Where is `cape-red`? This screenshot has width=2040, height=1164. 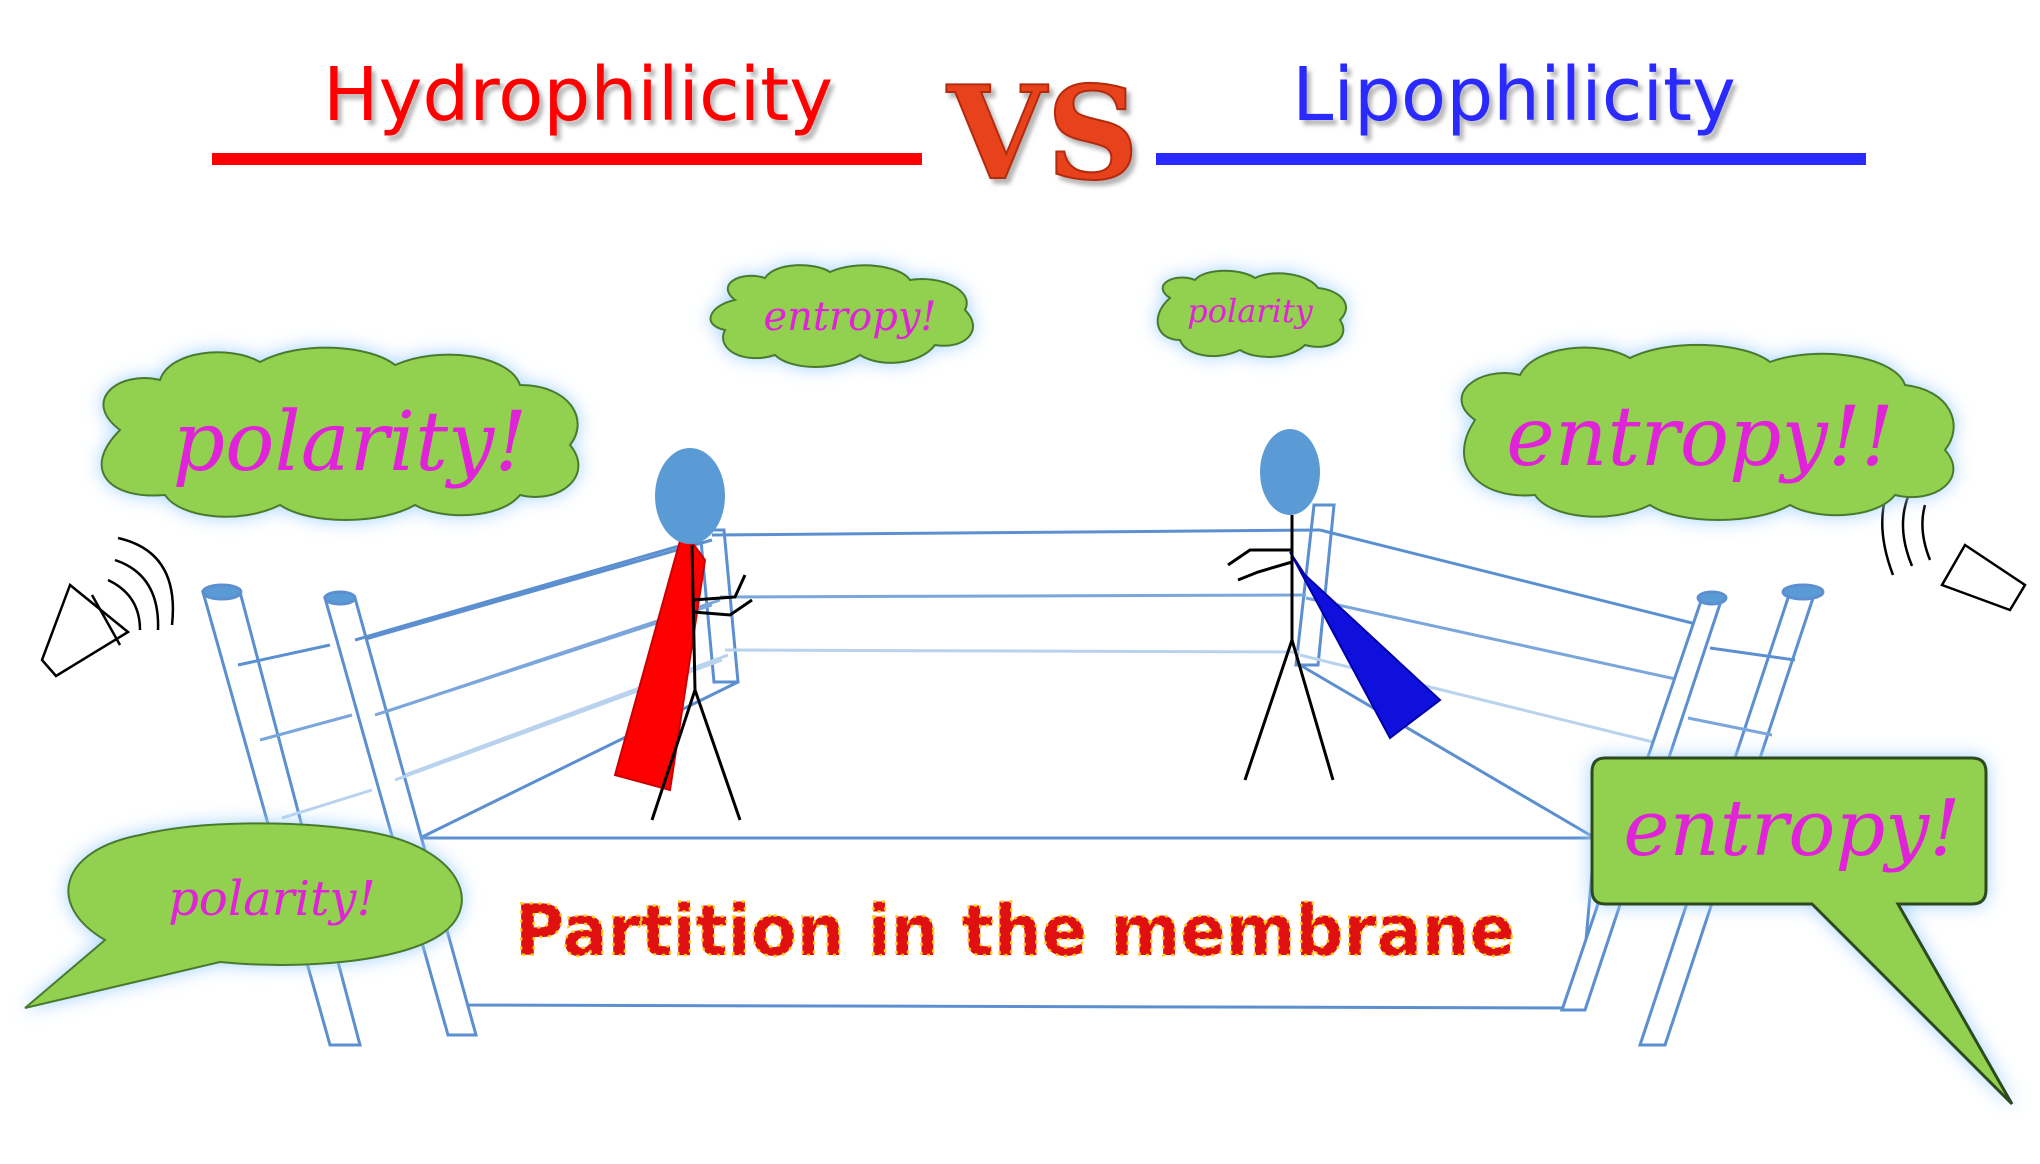 cape-red is located at coordinates (660, 659).